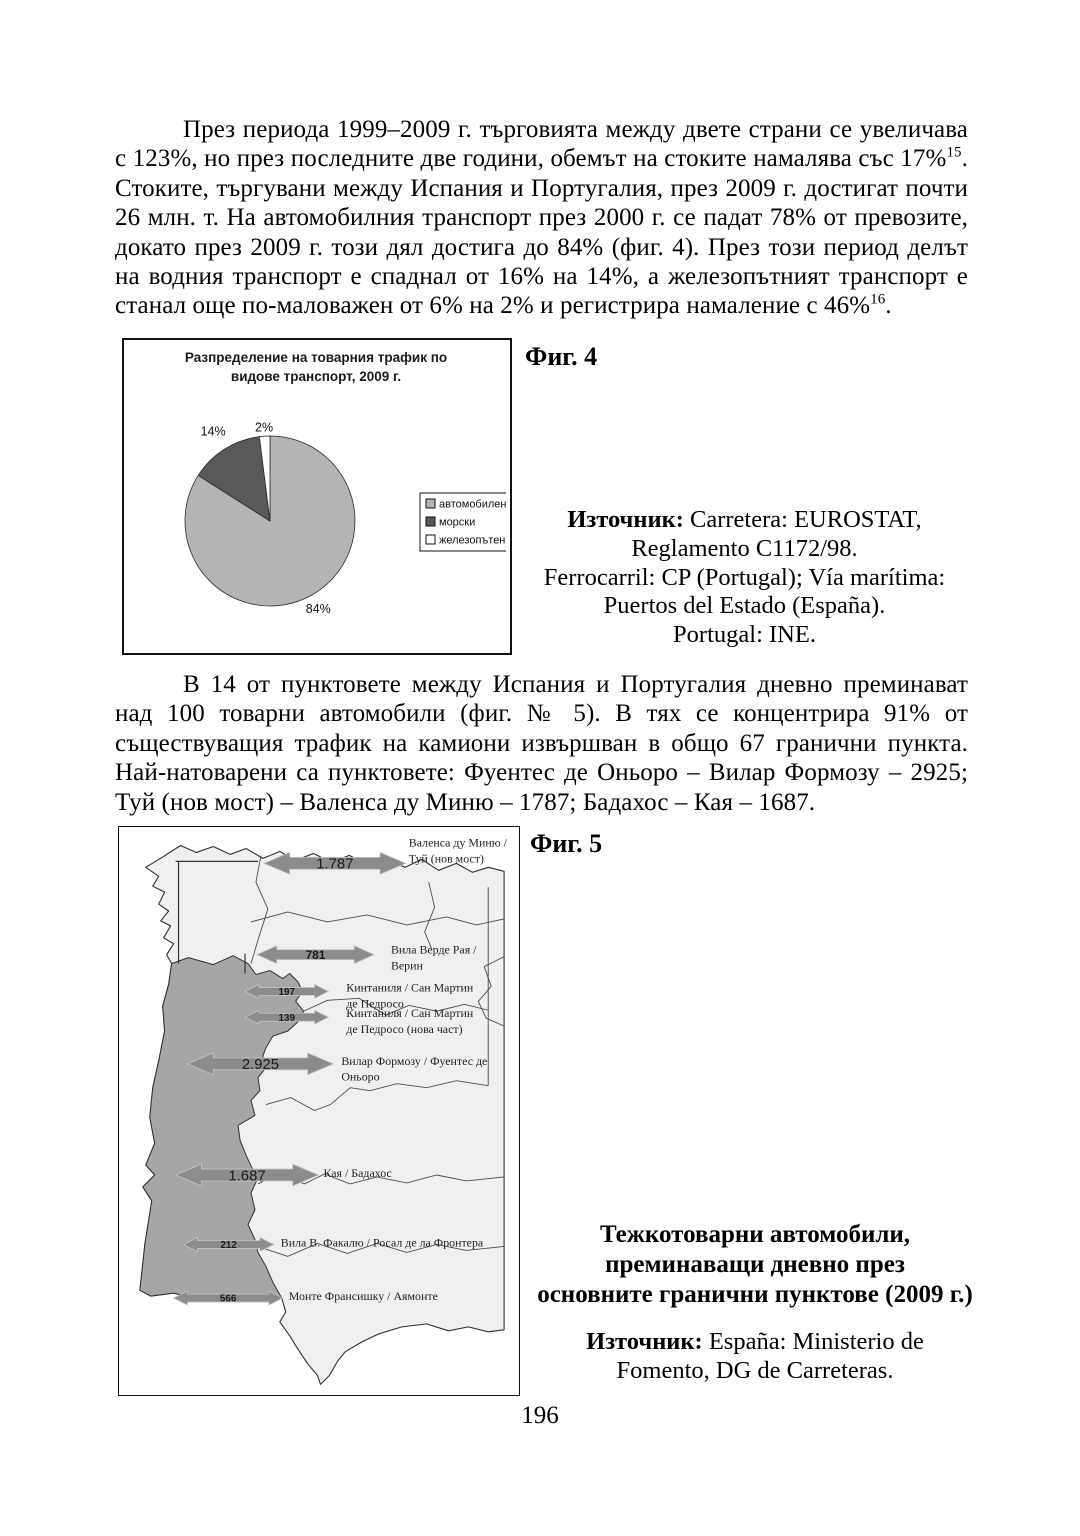 The width and height of the screenshot is (1080, 1536). What do you see at coordinates (234, 479) in the screenshot?
I see `pie-slice-морски` at bounding box center [234, 479].